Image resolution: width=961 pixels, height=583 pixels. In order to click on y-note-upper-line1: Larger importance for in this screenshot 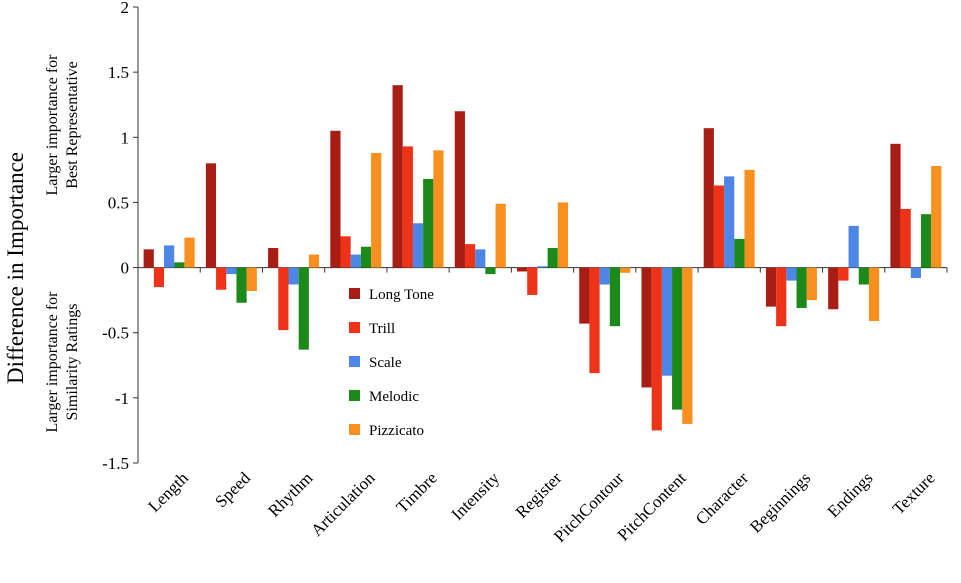, I will do `click(52, 125)`.